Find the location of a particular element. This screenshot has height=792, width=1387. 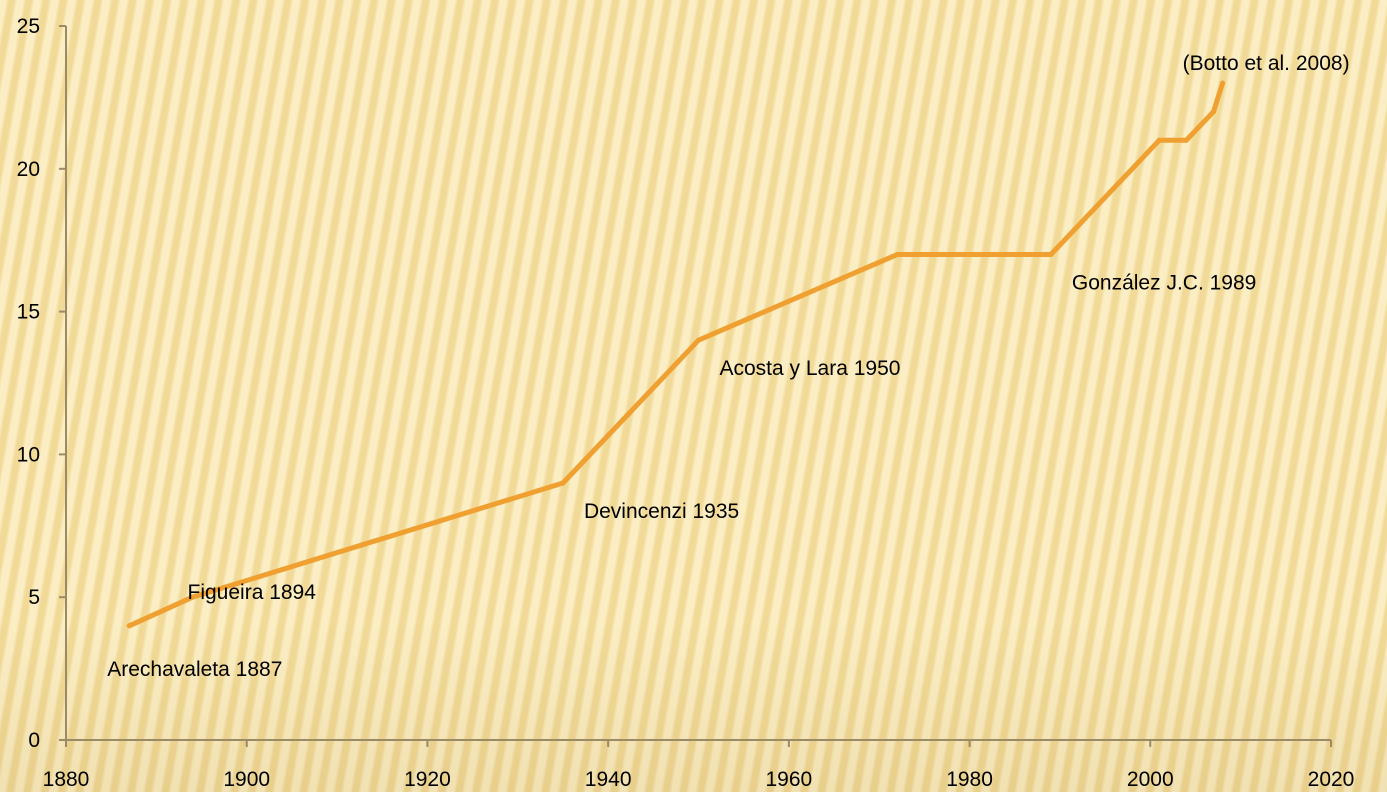

annotation-label: Devincenzi 1935 is located at coordinates (661, 511).